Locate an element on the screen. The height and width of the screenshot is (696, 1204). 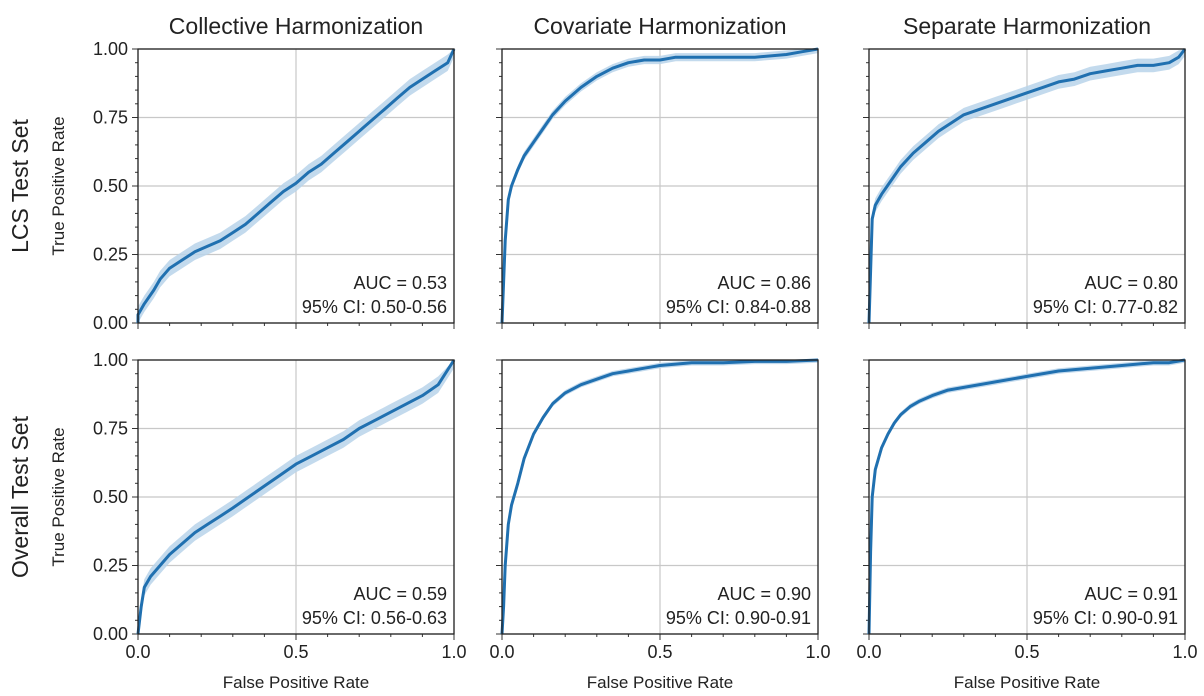
ci-annotation: 95% CI: 0.77-0.82 is located at coordinates (1105, 307).